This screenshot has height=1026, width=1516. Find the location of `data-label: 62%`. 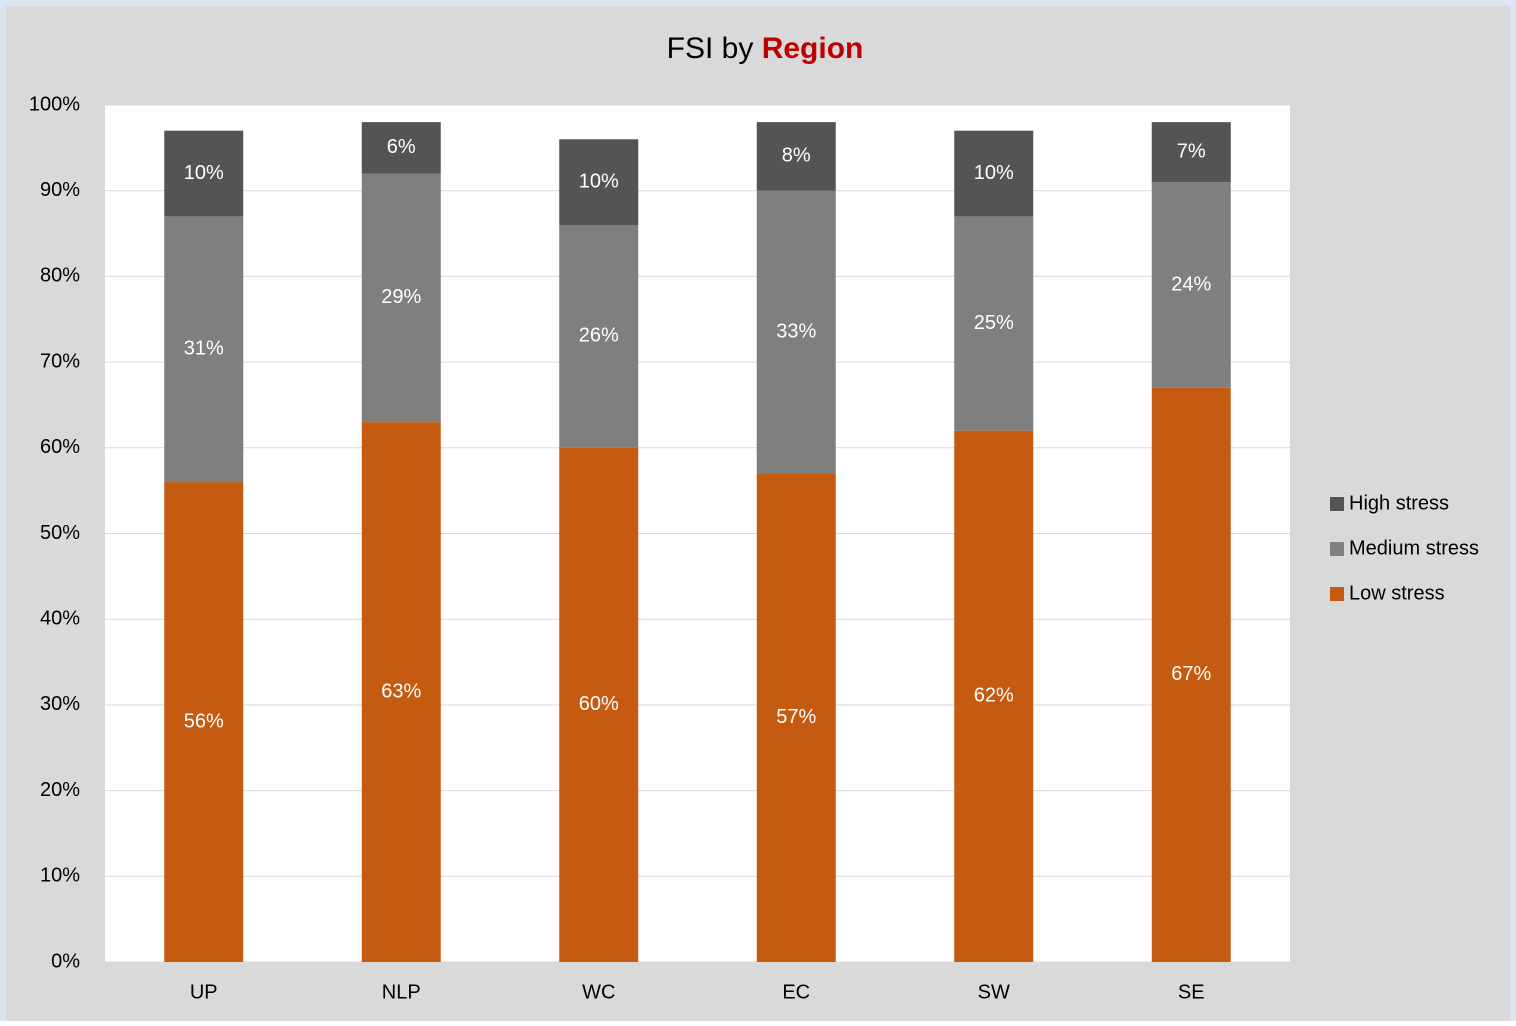

data-label: 62% is located at coordinates (994, 696).